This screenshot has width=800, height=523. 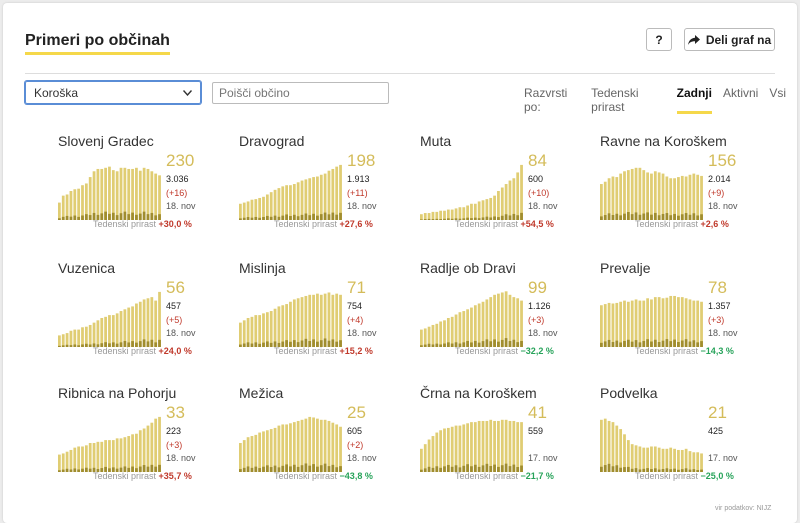 I want to click on weekly-growth: Tedenski prirast −21,7 %, so click(x=504, y=476).